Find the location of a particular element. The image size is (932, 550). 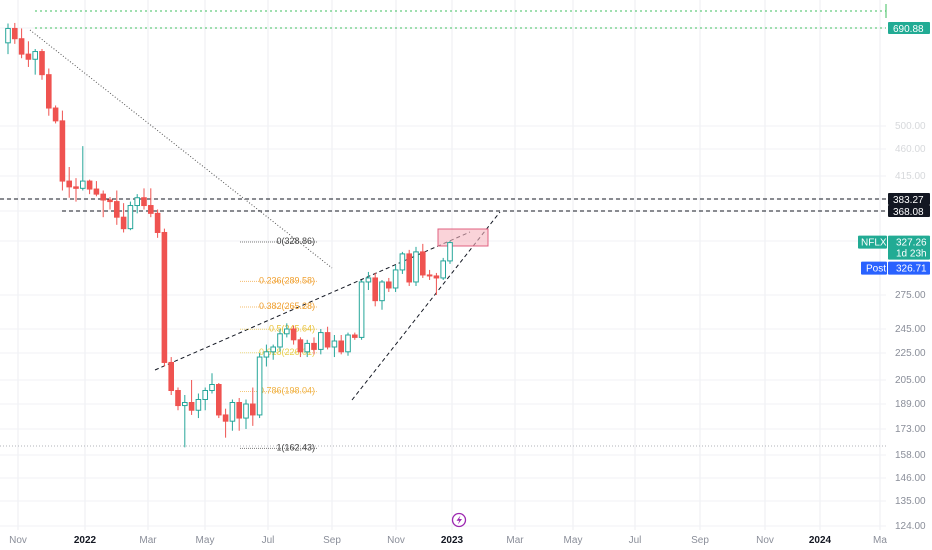

price-tick-label: 500.00 is located at coordinates (910, 126).